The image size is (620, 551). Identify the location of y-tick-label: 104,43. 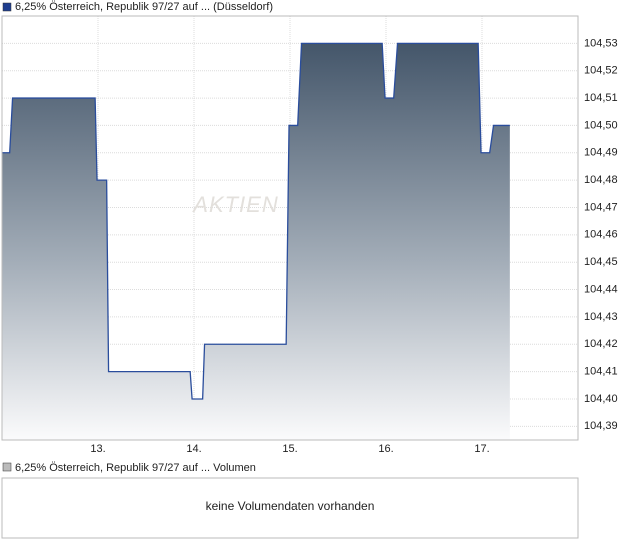
(601, 317).